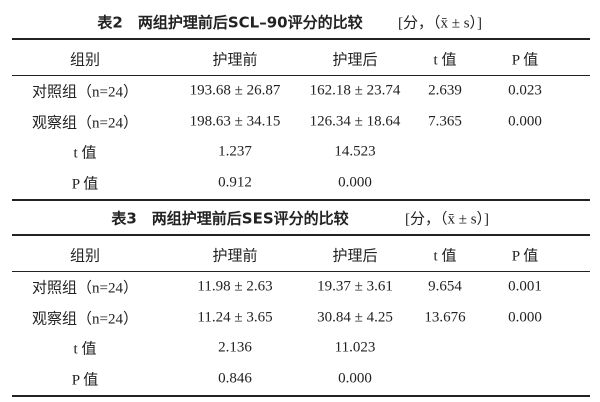 This screenshot has width=600, height=402. What do you see at coordinates (445, 121) in the screenshot?
I see `cell: 7.365` at bounding box center [445, 121].